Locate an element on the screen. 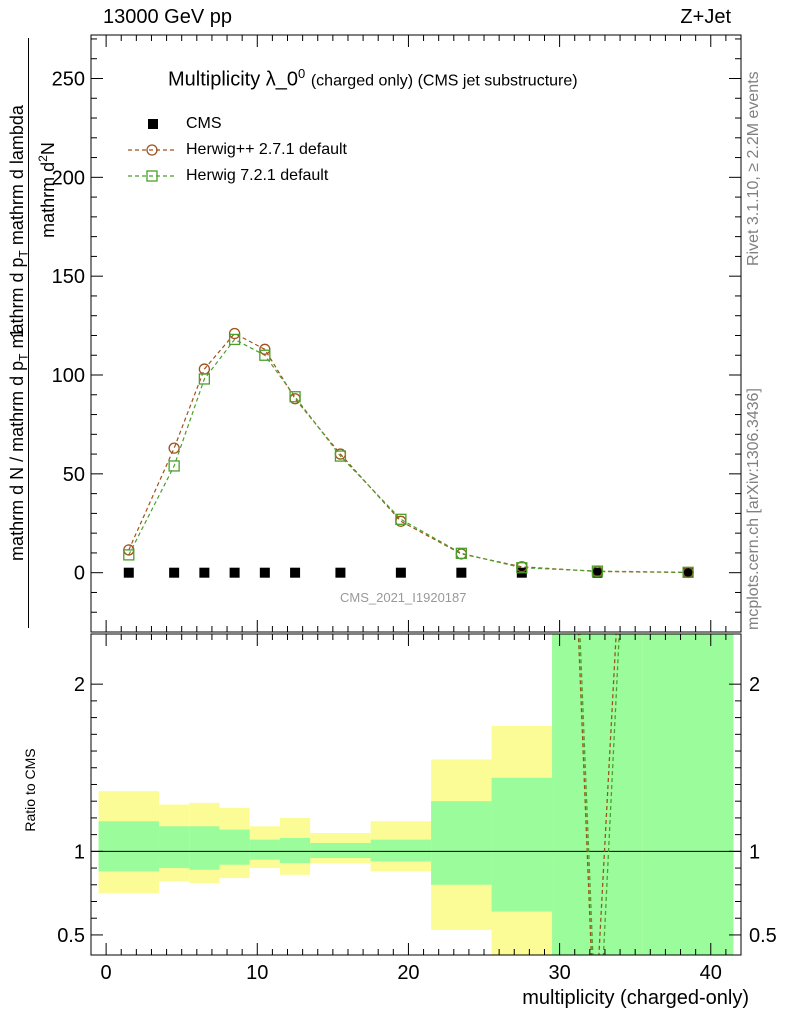 This screenshot has height=1024, width=786. ratio-y-tick-label-right: 1 is located at coordinates (754, 852).